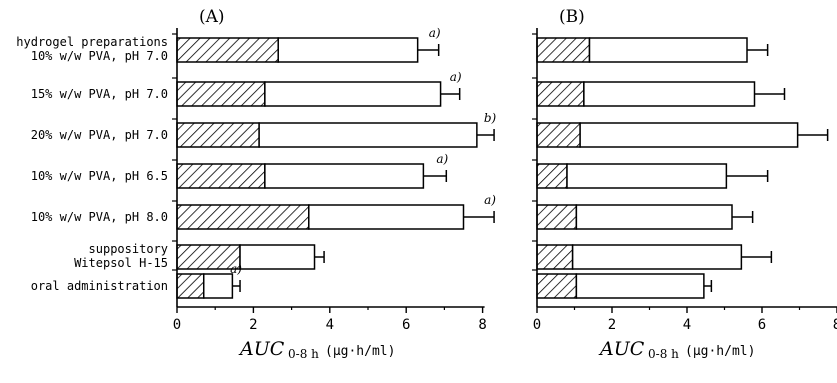  I want to click on category-label-line: Witepsol H-15, so click(121, 263).